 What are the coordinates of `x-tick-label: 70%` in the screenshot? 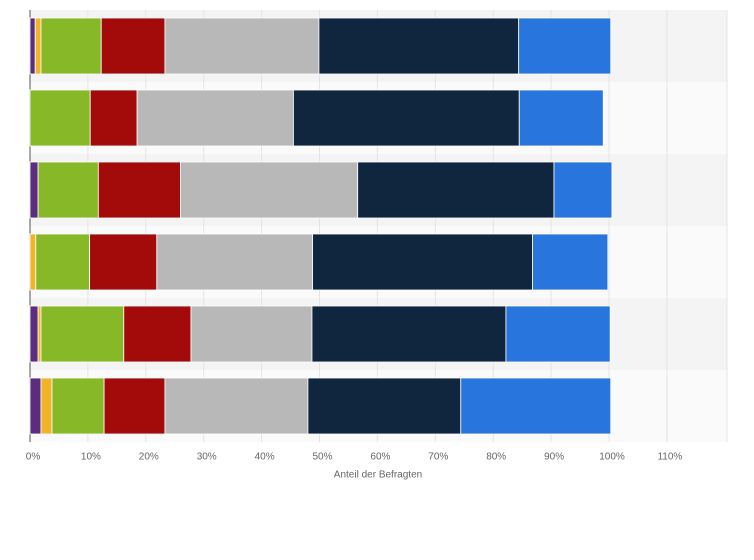 It's located at (438, 457).